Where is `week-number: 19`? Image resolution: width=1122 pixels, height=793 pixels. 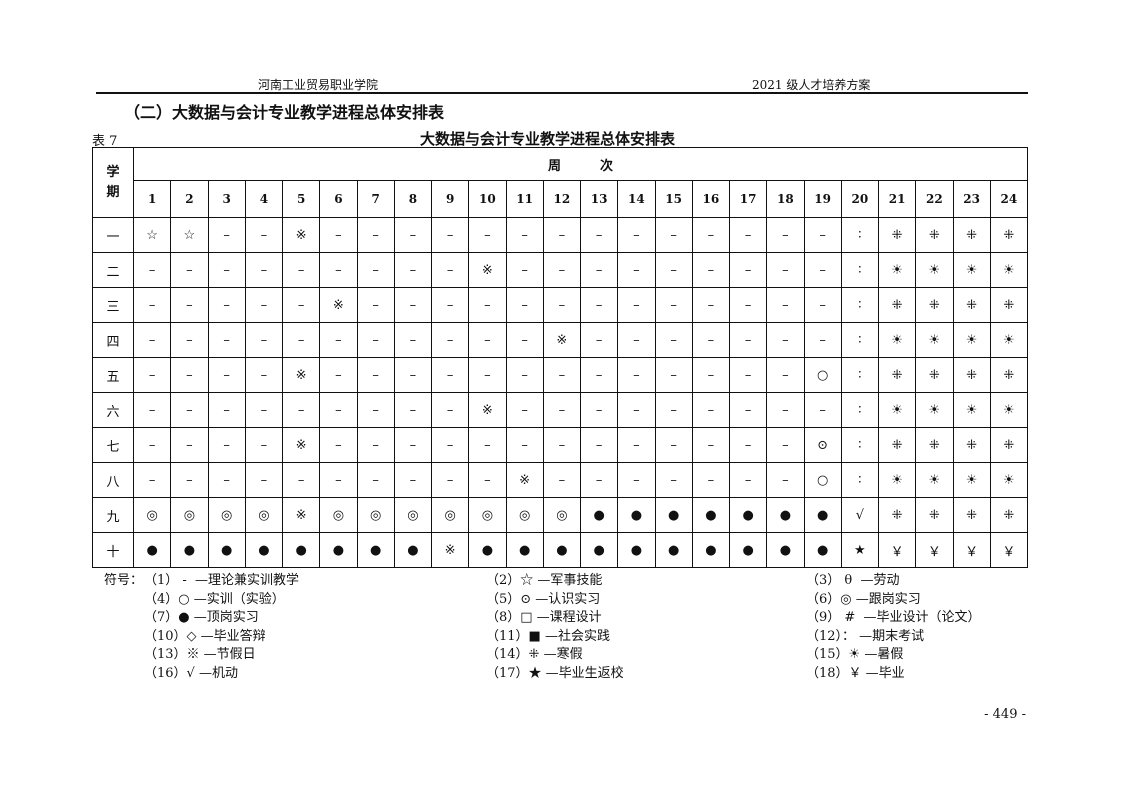 week-number: 19 is located at coordinates (822, 199).